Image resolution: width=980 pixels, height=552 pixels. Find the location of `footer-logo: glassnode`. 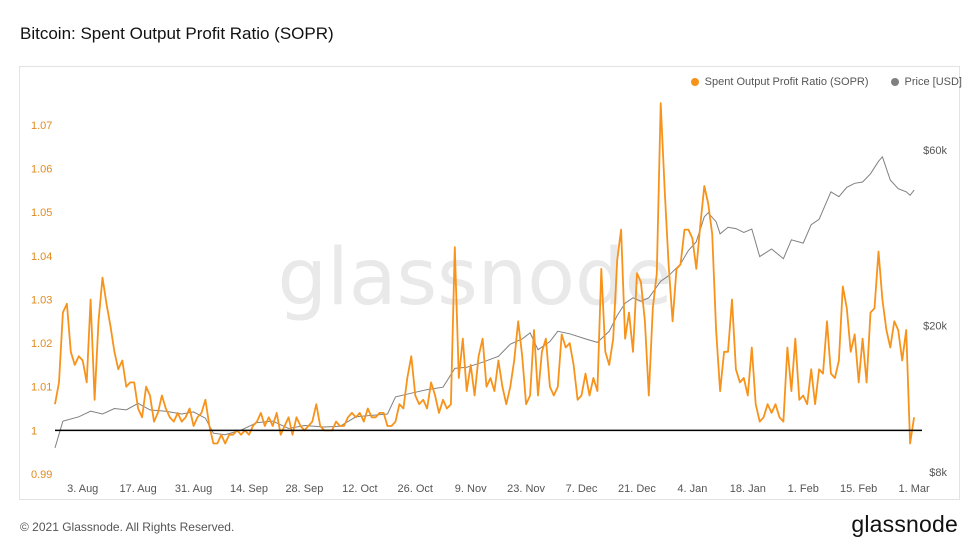

footer-logo: glassnode is located at coordinates (904, 524).